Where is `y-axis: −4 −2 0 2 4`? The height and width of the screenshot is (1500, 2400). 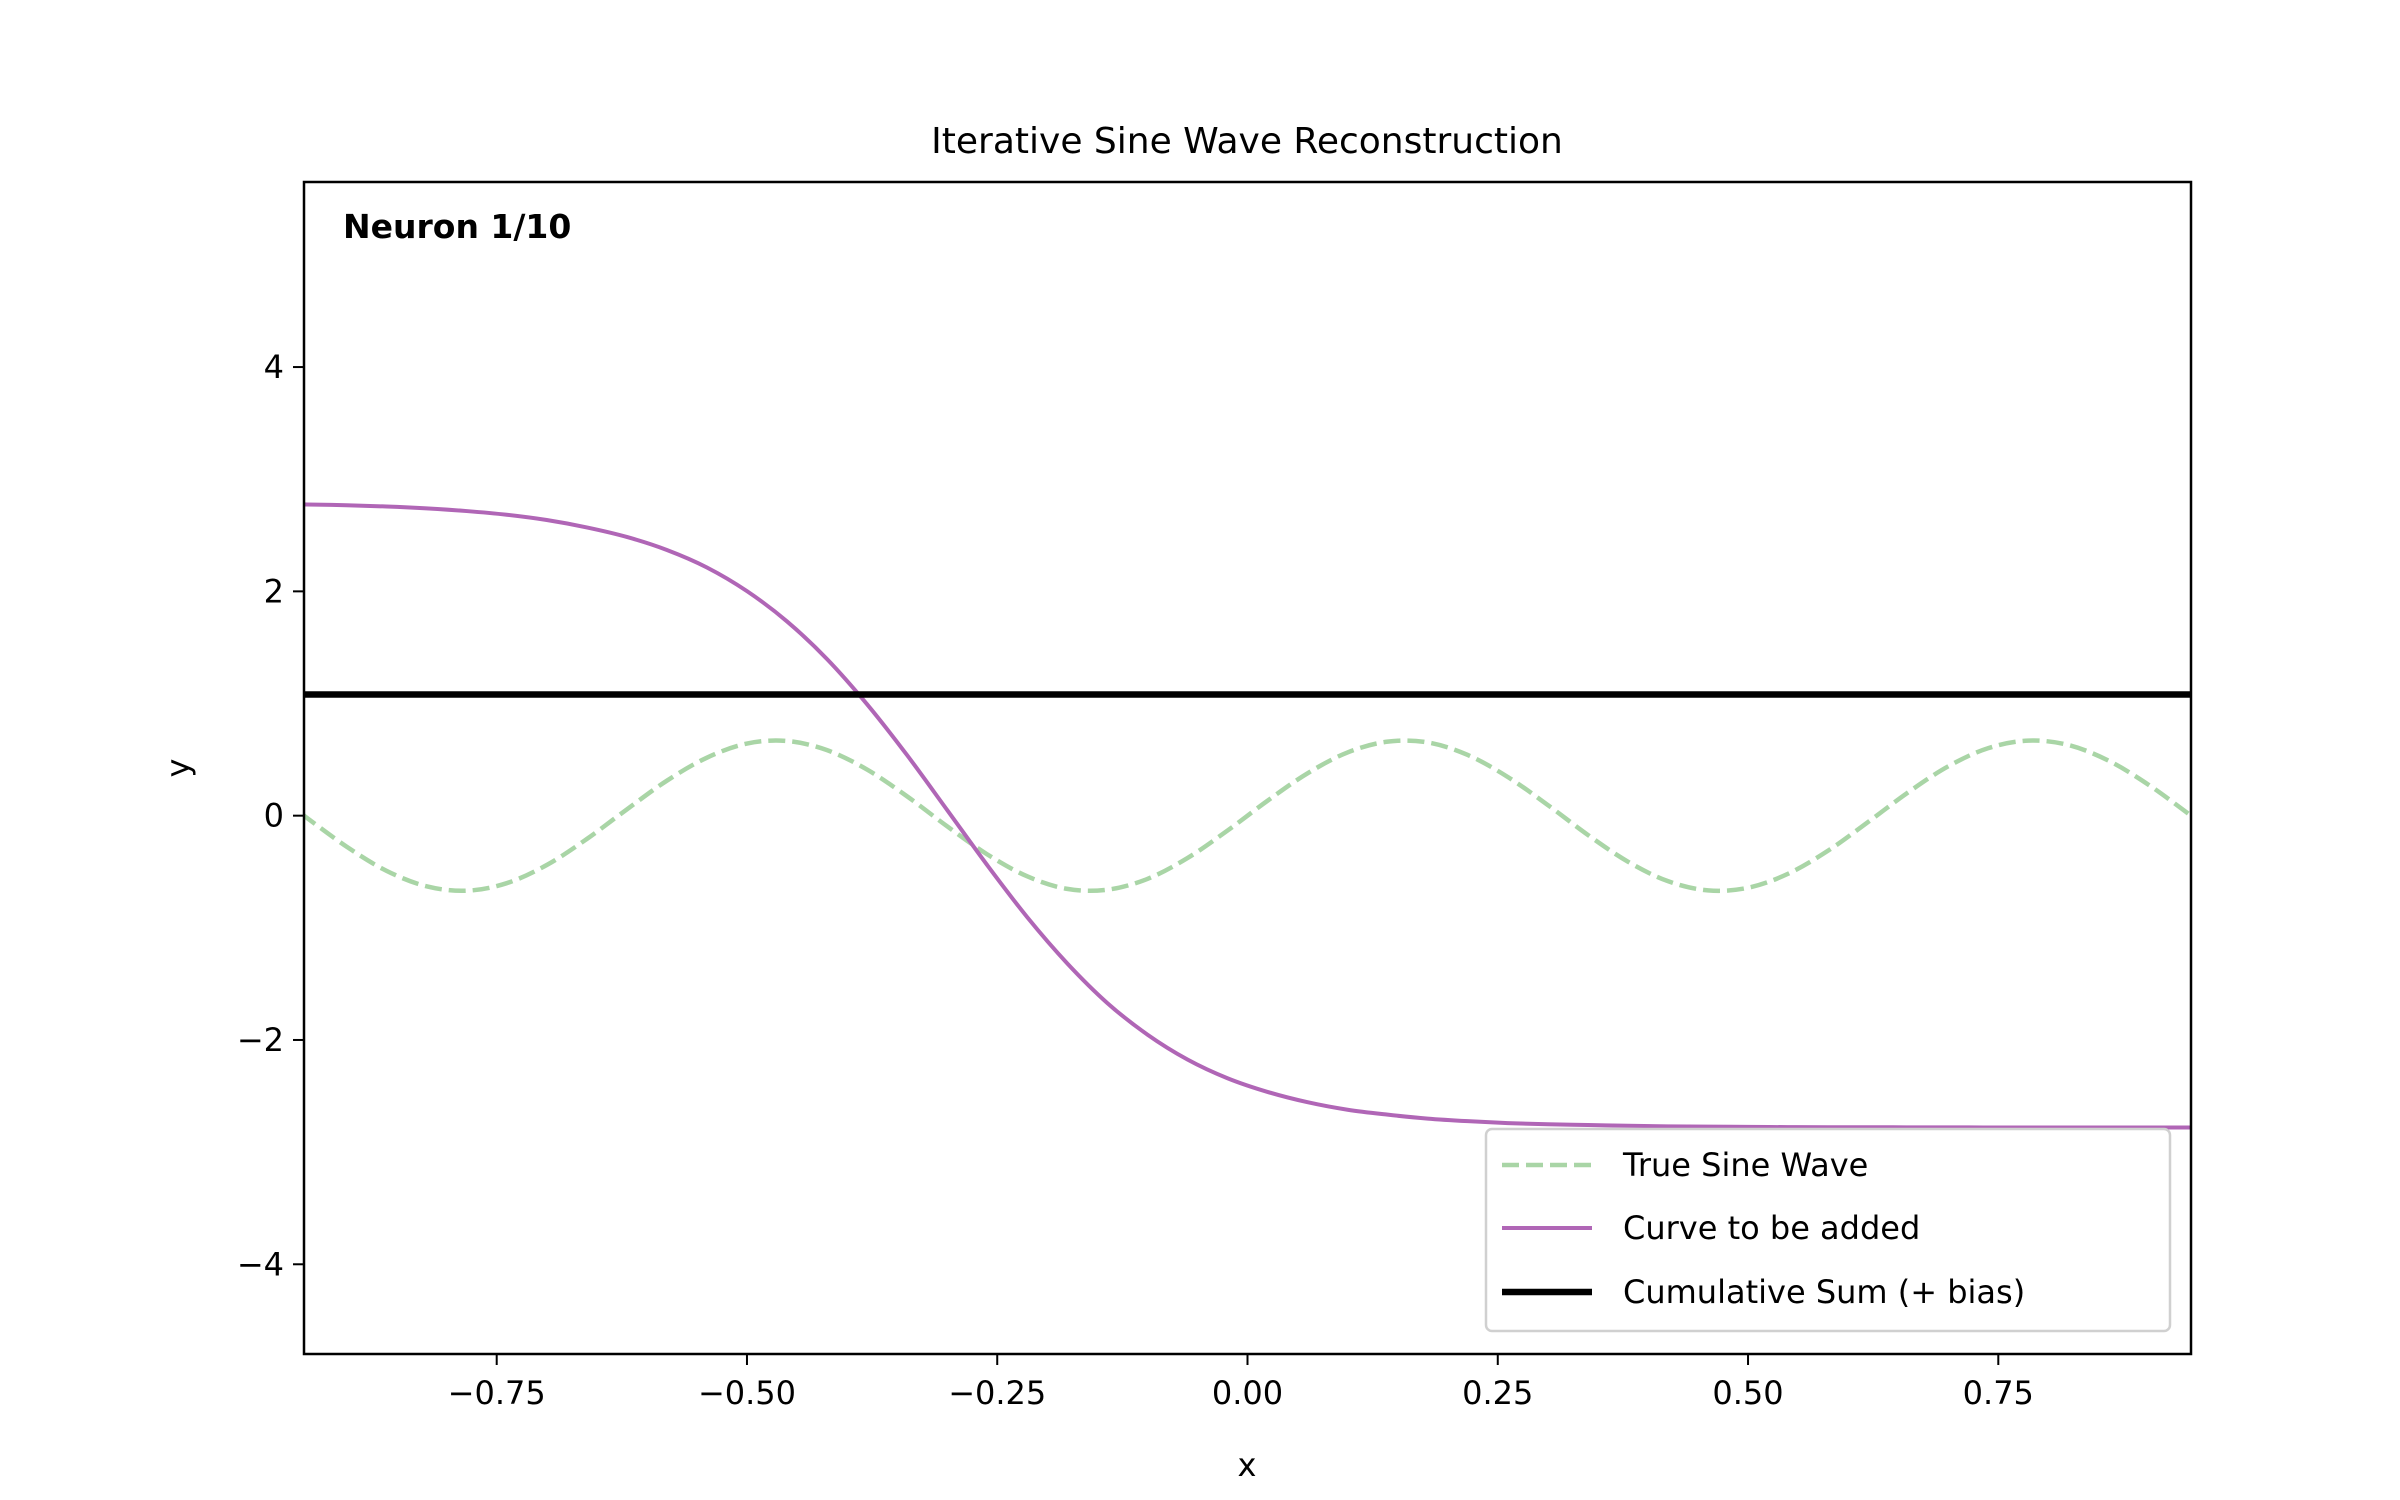 y-axis: −4 −2 0 2 4 is located at coordinates (270, 815).